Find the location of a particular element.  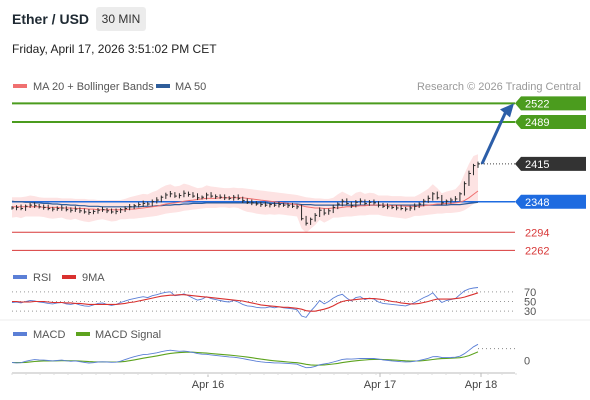

target-arrow-head is located at coordinates (507, 110).